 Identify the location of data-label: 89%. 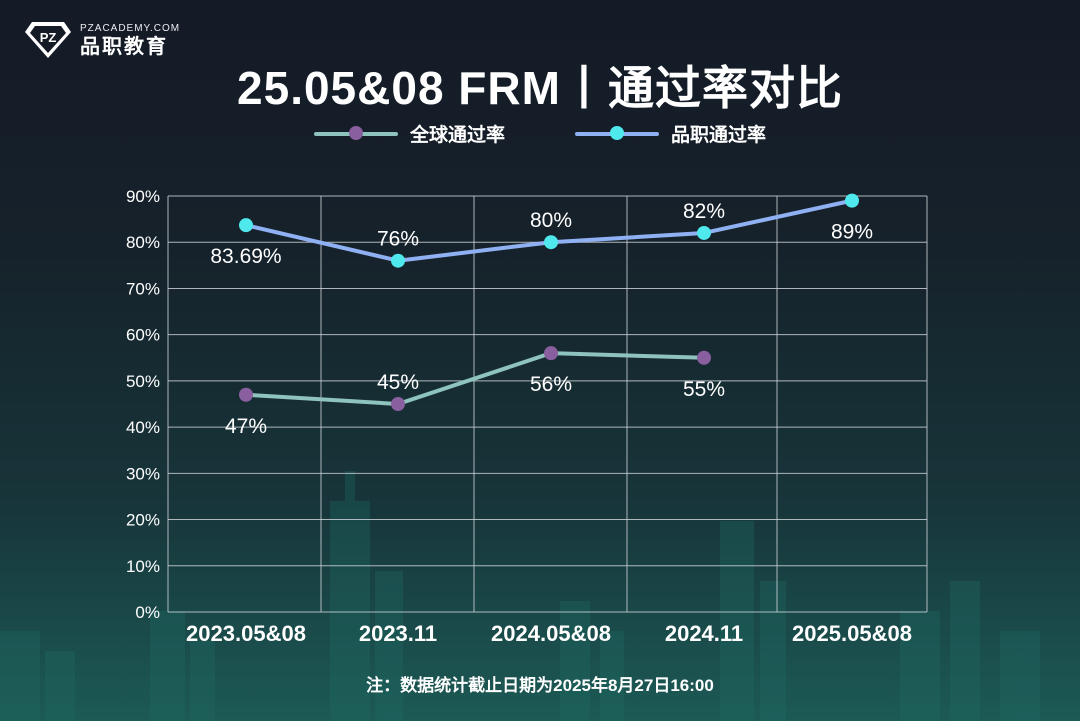
(852, 232).